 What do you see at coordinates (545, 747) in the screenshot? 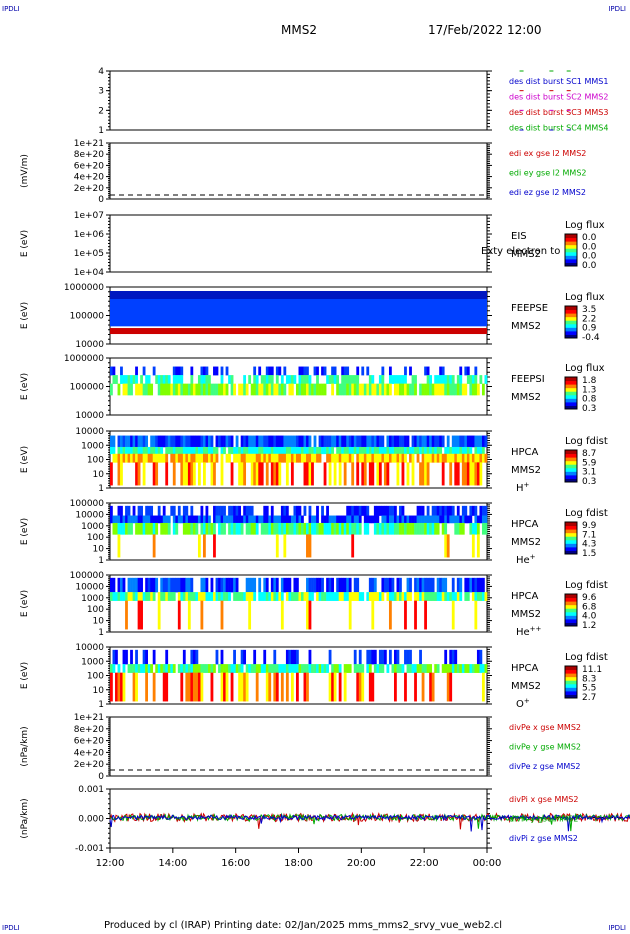
I see `legend-entry: divPe y gse MMS2` at bounding box center [545, 747].